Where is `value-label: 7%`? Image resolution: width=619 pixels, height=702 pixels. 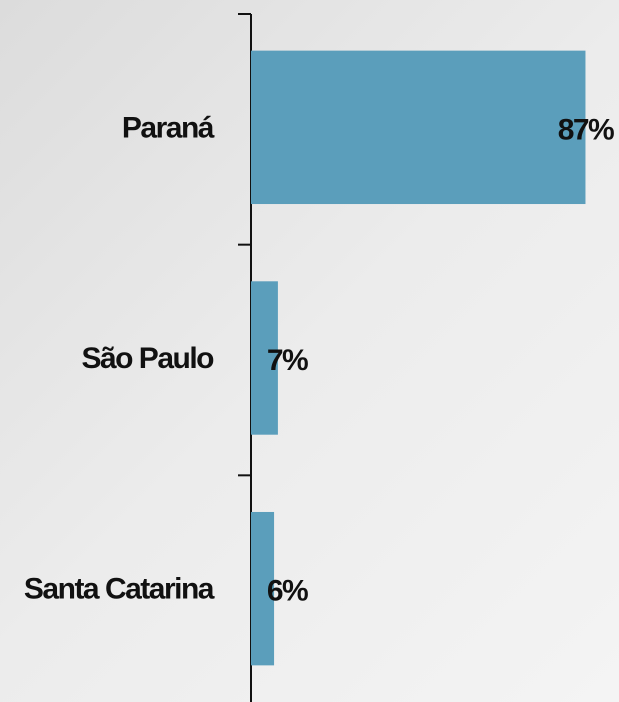
value-label: 7% is located at coordinates (287, 360).